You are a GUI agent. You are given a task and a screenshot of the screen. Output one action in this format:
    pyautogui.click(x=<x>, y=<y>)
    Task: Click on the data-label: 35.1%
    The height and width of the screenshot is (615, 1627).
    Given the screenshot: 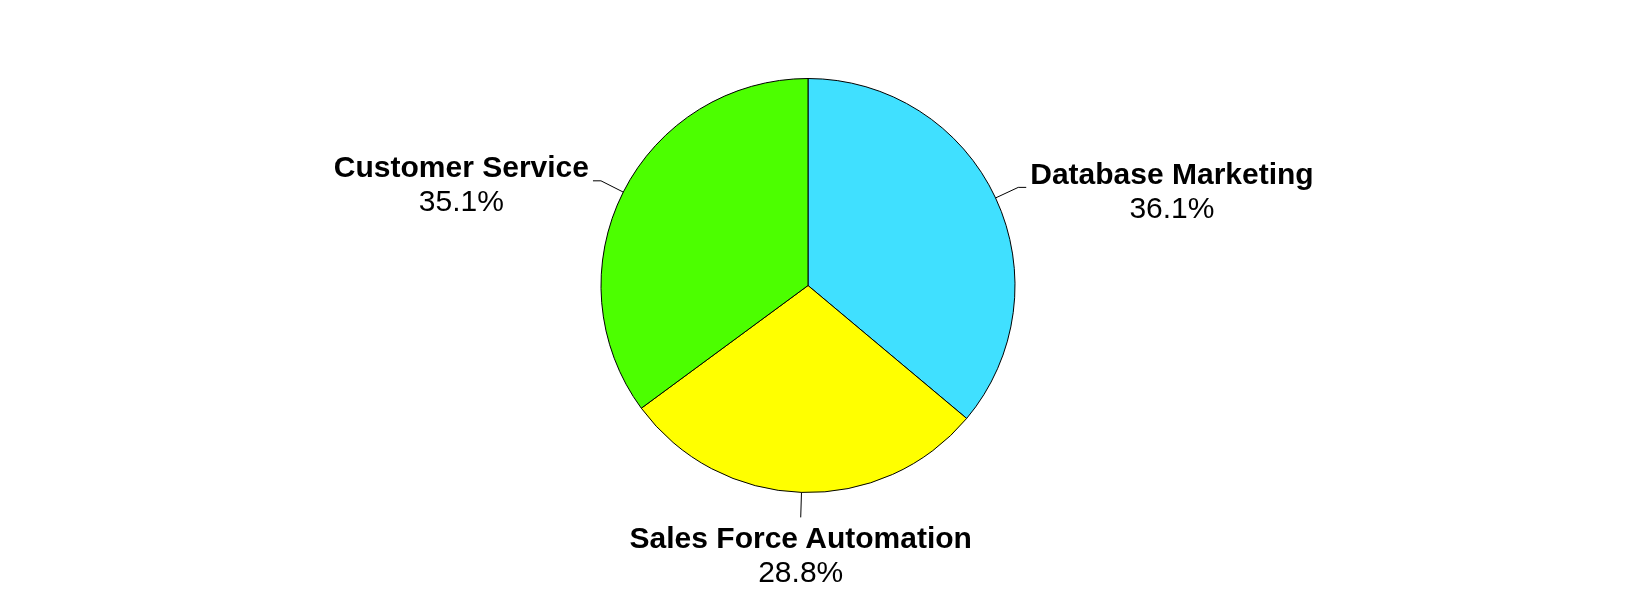 What is the action you would take?
    pyautogui.click(x=461, y=201)
    